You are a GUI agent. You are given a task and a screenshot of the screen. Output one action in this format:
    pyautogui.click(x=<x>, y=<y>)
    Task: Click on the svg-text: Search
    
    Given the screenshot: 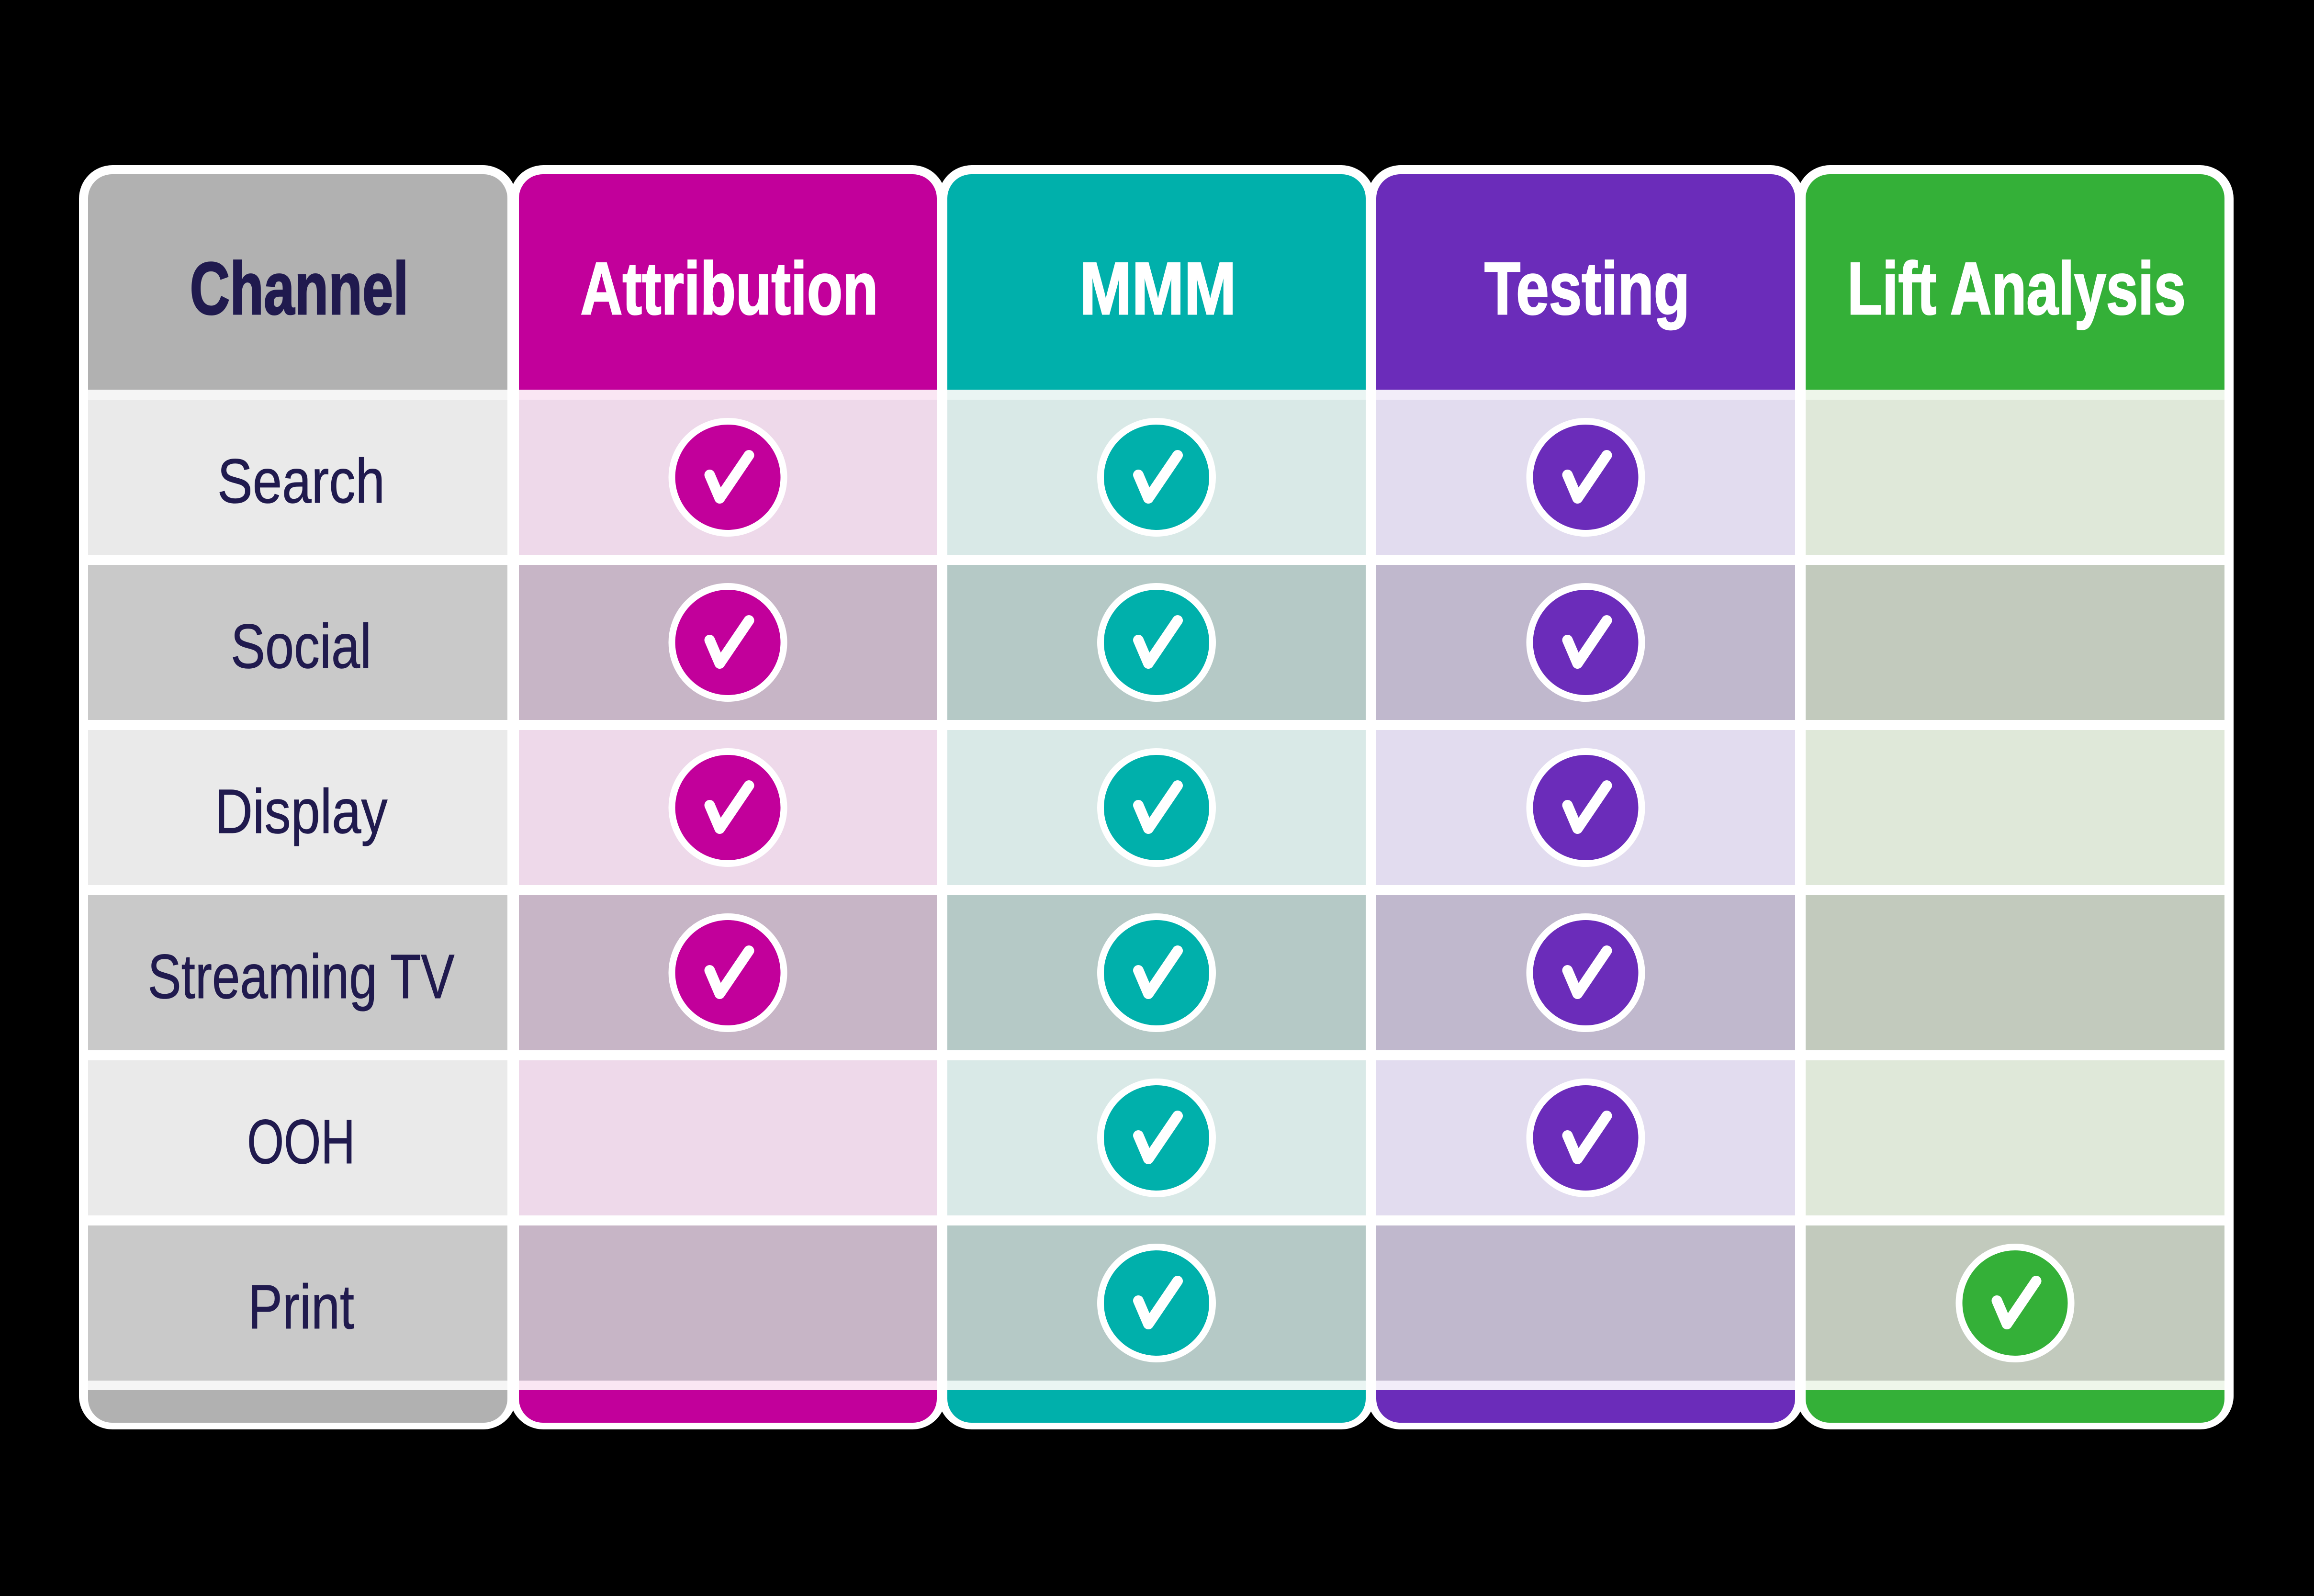 What is the action you would take?
    pyautogui.click(x=301, y=481)
    